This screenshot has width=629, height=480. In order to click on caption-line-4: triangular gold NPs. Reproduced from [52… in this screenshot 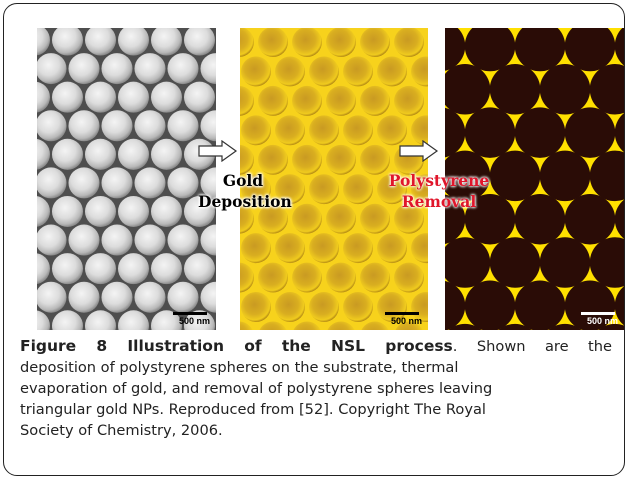, I will do `click(253, 409)`.